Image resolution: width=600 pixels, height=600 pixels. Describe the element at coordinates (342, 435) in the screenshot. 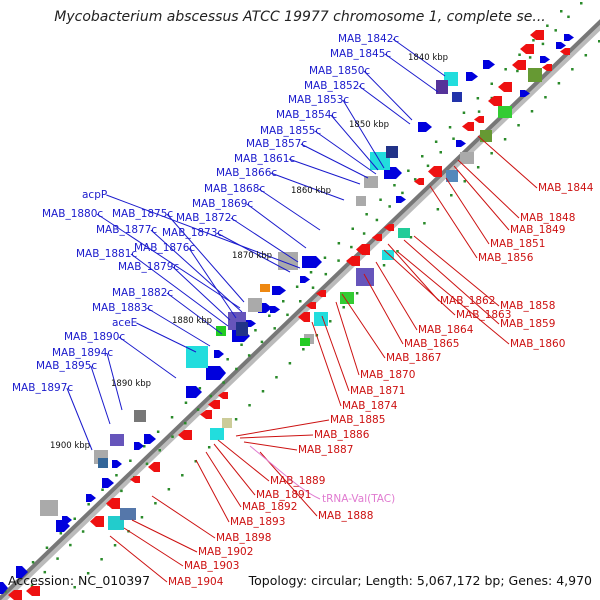

I see `gene-label-reverse: MAB_1886` at that location.